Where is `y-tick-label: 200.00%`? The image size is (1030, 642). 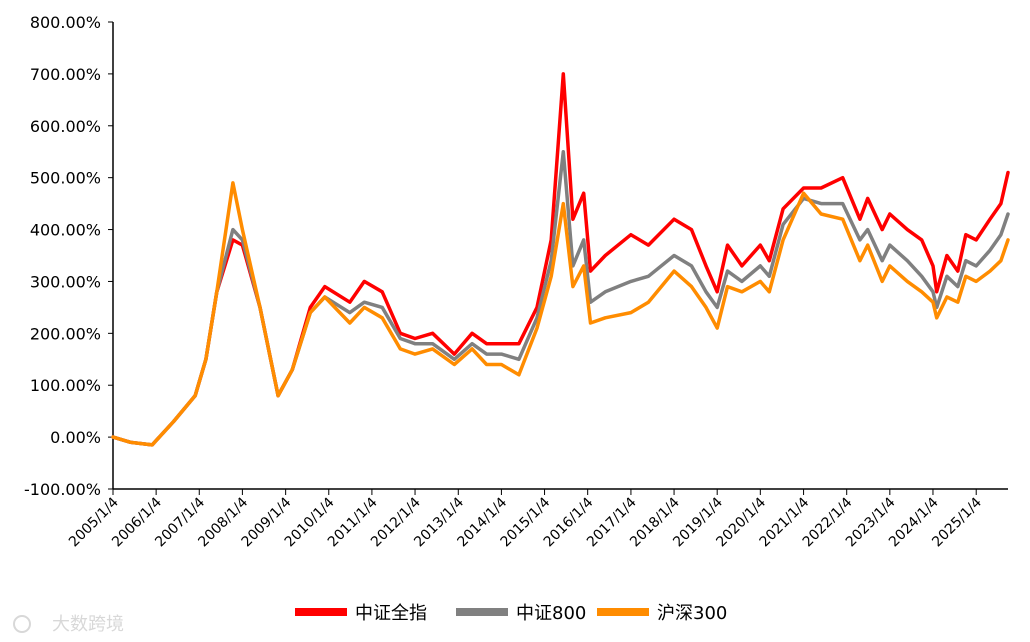
y-tick-label: 200.00% is located at coordinates (65, 333).